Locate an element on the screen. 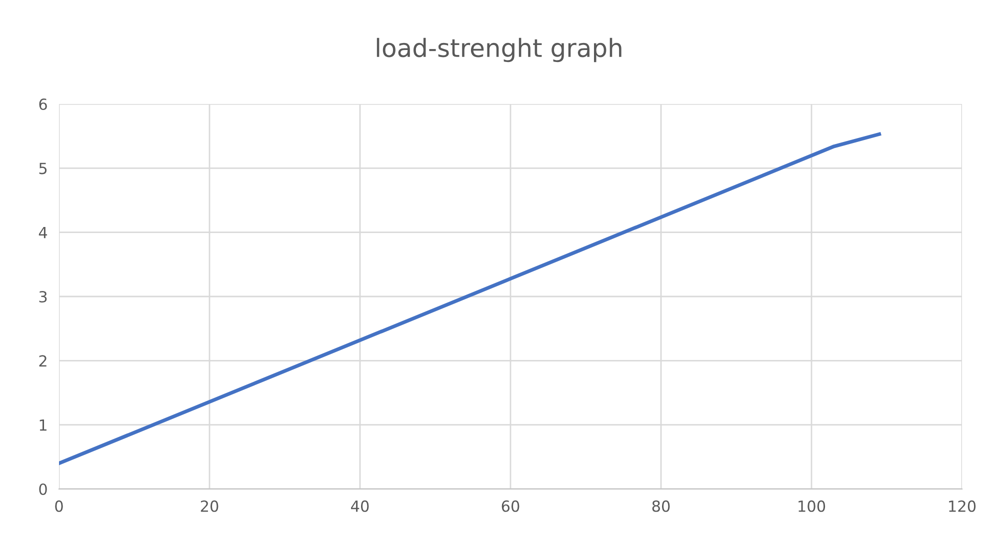 Image resolution: width=998 pixels, height=545 pixels. x-tick-label: 60 is located at coordinates (511, 506).